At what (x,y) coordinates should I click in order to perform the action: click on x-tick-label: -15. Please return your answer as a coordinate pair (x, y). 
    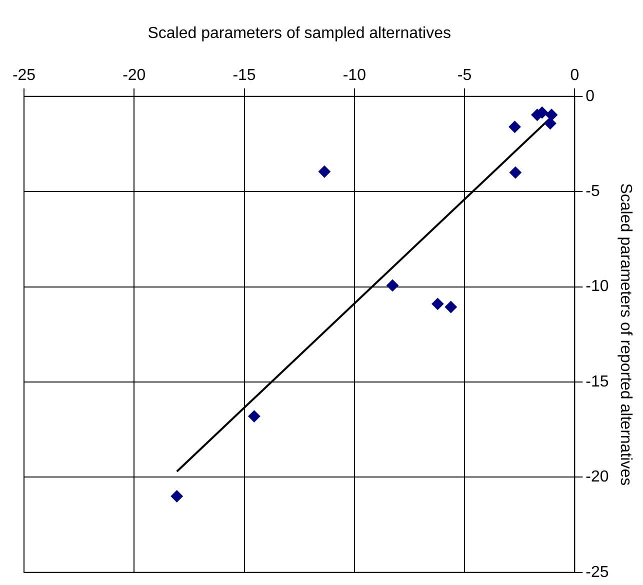
    Looking at the image, I should click on (244, 75).